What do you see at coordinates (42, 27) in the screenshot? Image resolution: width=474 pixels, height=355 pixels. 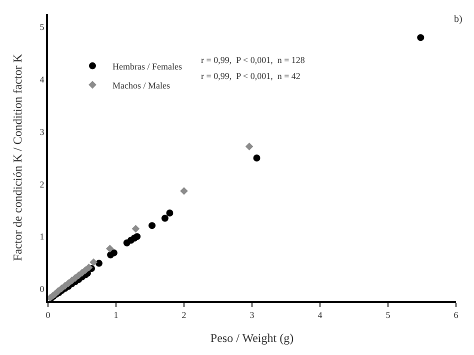 I see `y-tick-label: 5` at bounding box center [42, 27].